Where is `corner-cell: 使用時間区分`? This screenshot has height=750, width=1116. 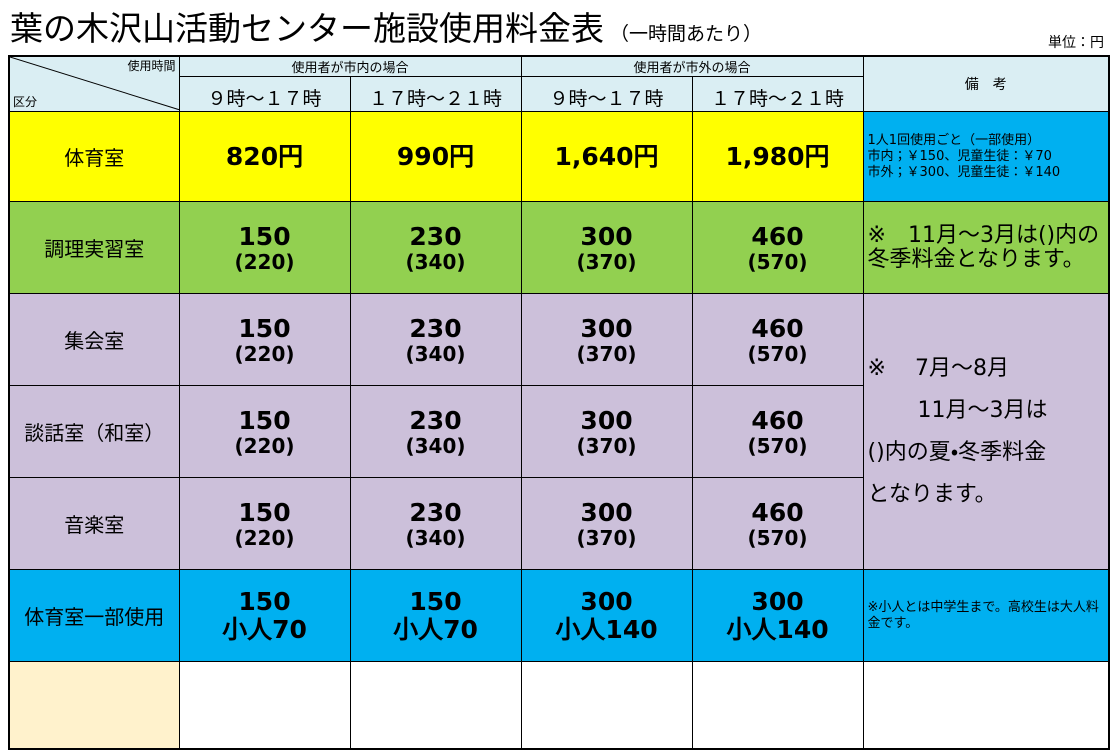
corner-cell: 使用時間区分 is located at coordinates (94, 83).